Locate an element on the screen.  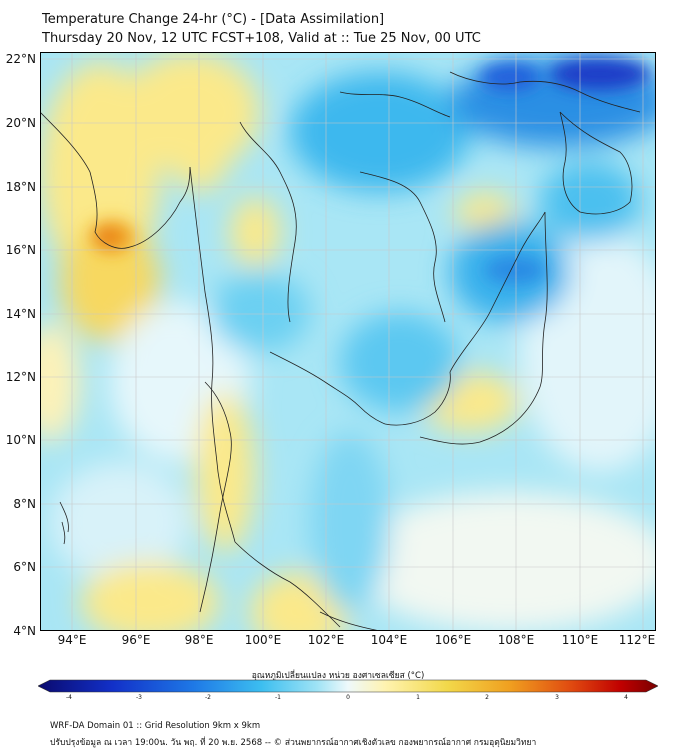
lat-label-20N: 20°N is located at coordinates (20, 123).